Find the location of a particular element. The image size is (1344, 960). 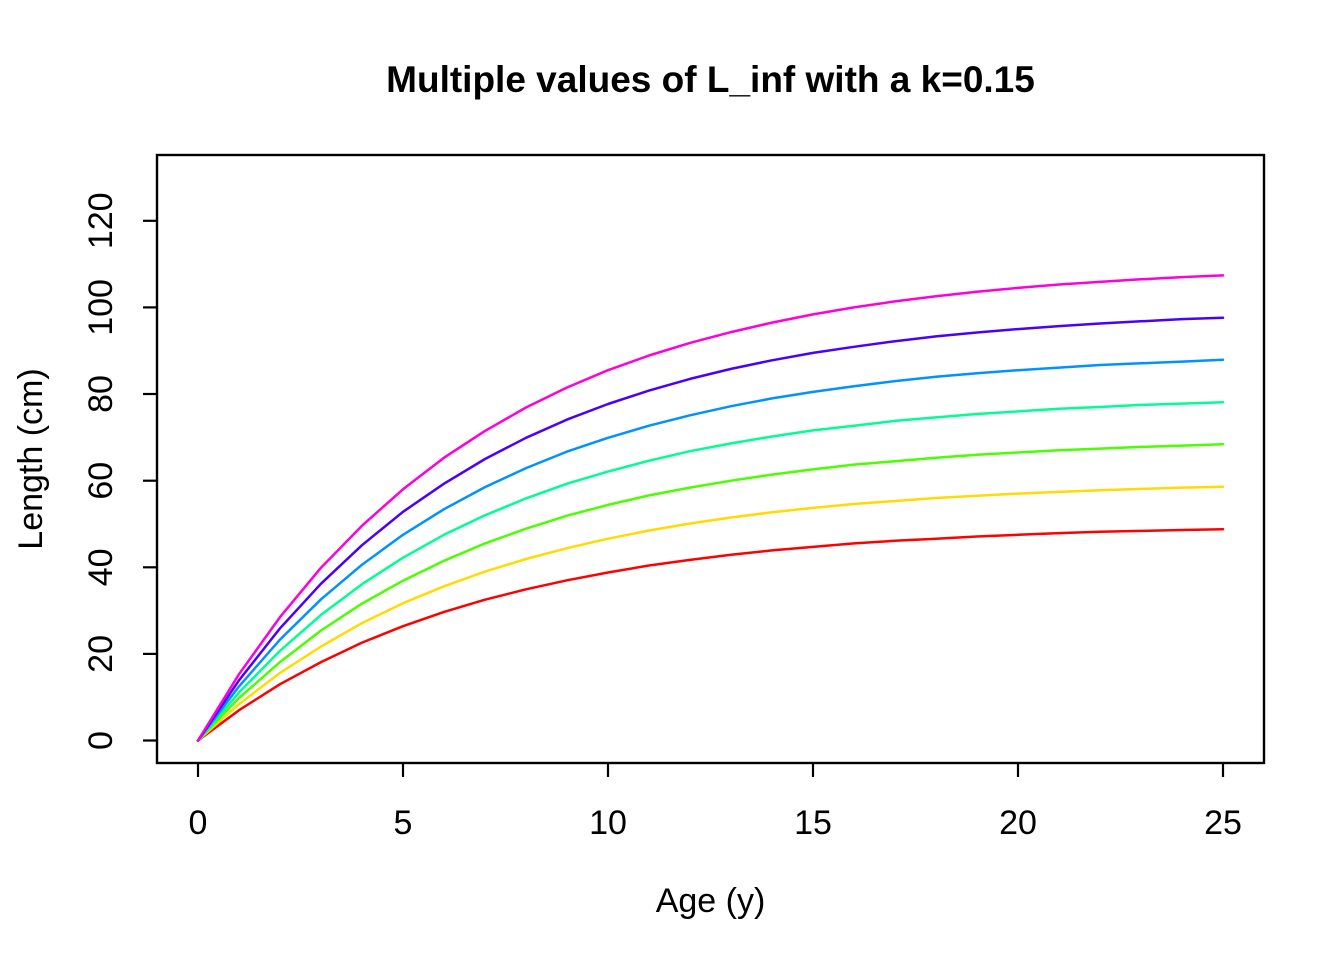

chart-title: Multiple values of L_inf with a k=0.15 is located at coordinates (710, 79).